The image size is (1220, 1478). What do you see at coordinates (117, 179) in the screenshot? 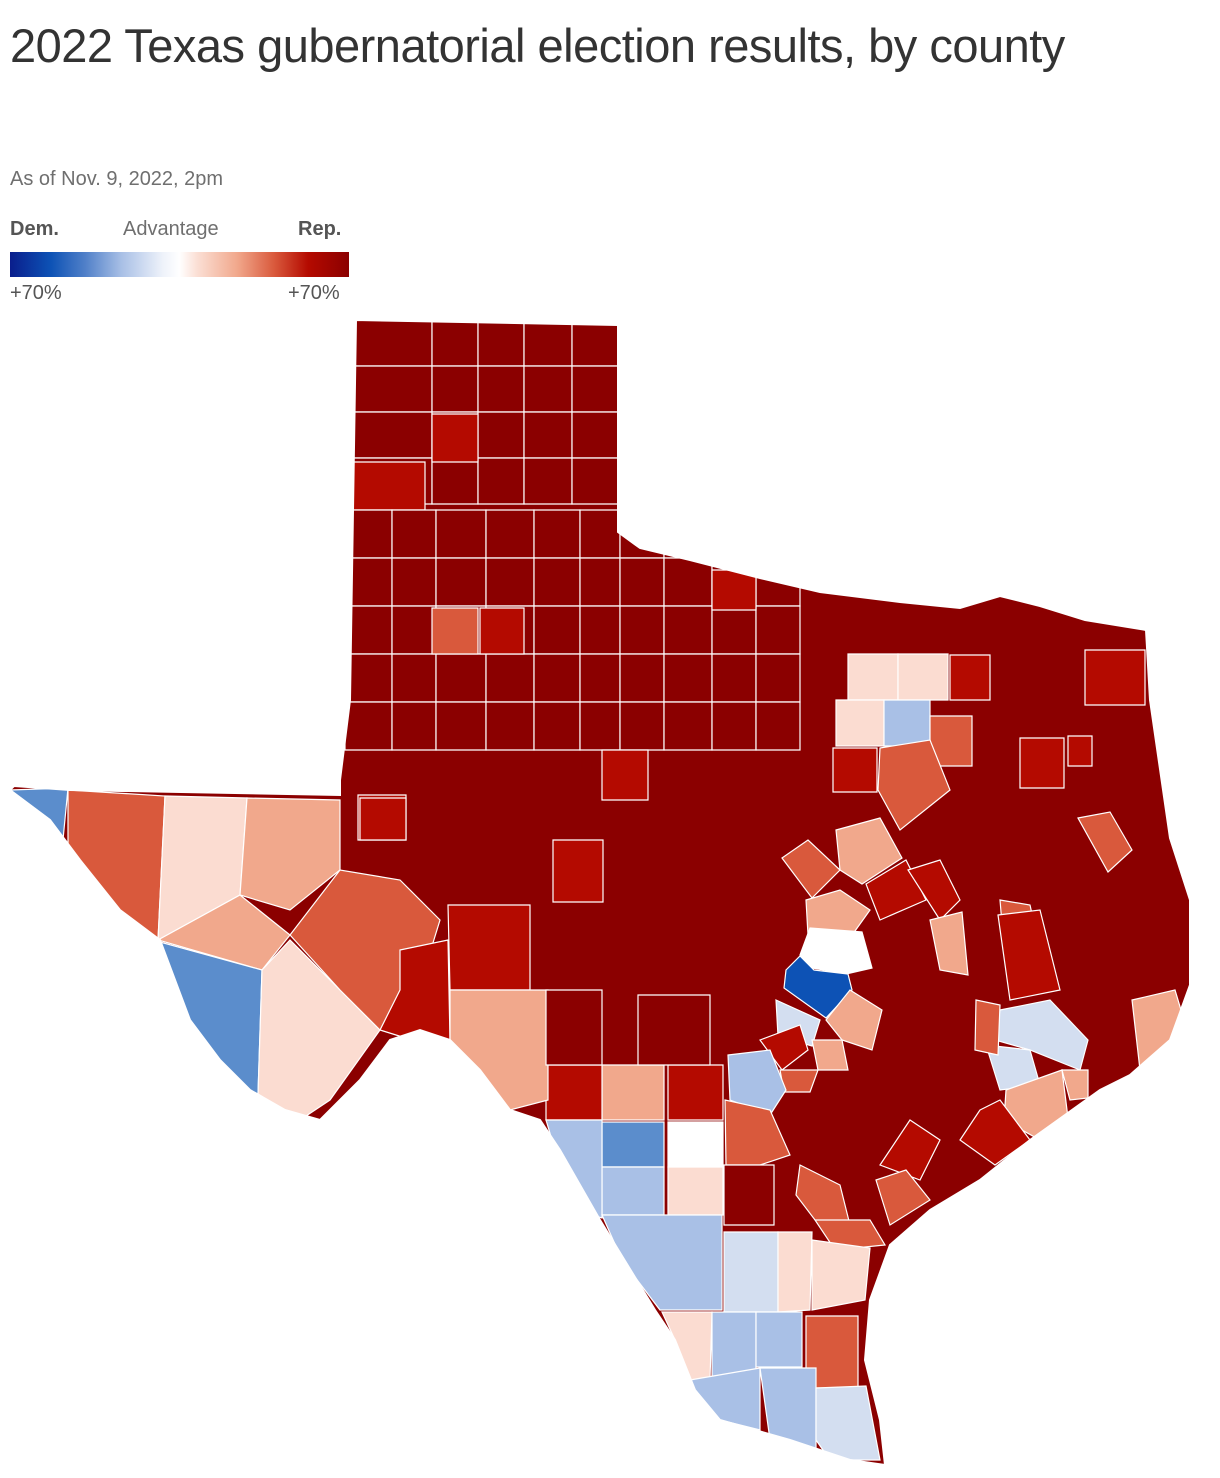
I see `chart-subtitle: As of Nov. 9, 2022, 2pm` at bounding box center [117, 179].